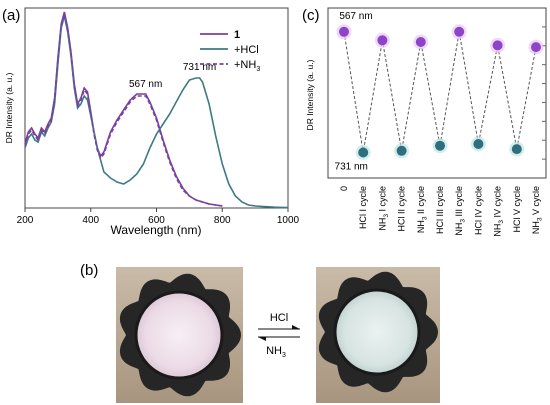 The width and height of the screenshot is (550, 405). I want to click on spectrum-y-label: DR Intensity (a. u.), so click(9, 107).